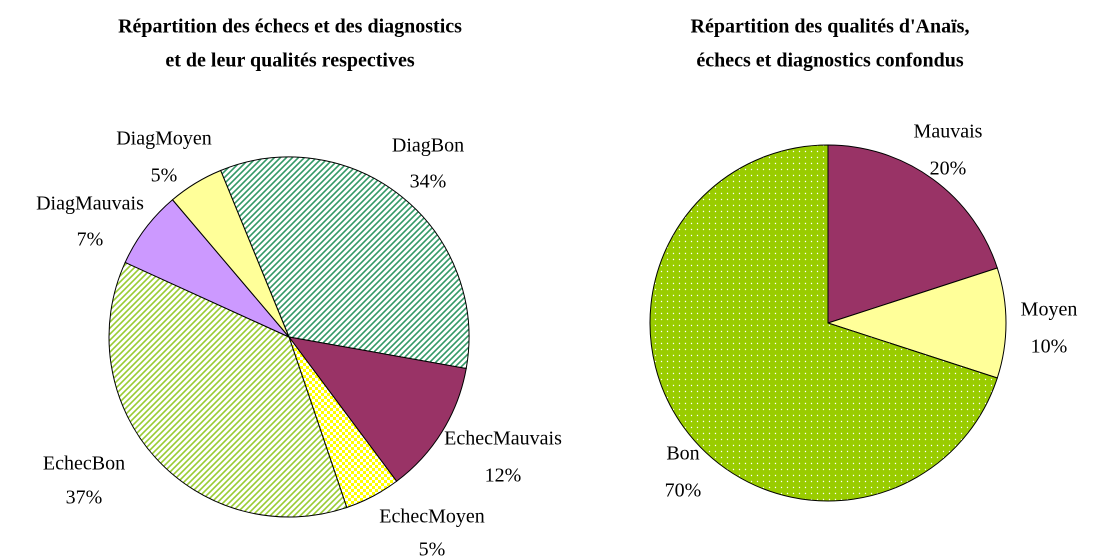 This screenshot has height=560, width=1093. Describe the element at coordinates (1049, 347) in the screenshot. I see `slice-value-label: 10%` at that location.